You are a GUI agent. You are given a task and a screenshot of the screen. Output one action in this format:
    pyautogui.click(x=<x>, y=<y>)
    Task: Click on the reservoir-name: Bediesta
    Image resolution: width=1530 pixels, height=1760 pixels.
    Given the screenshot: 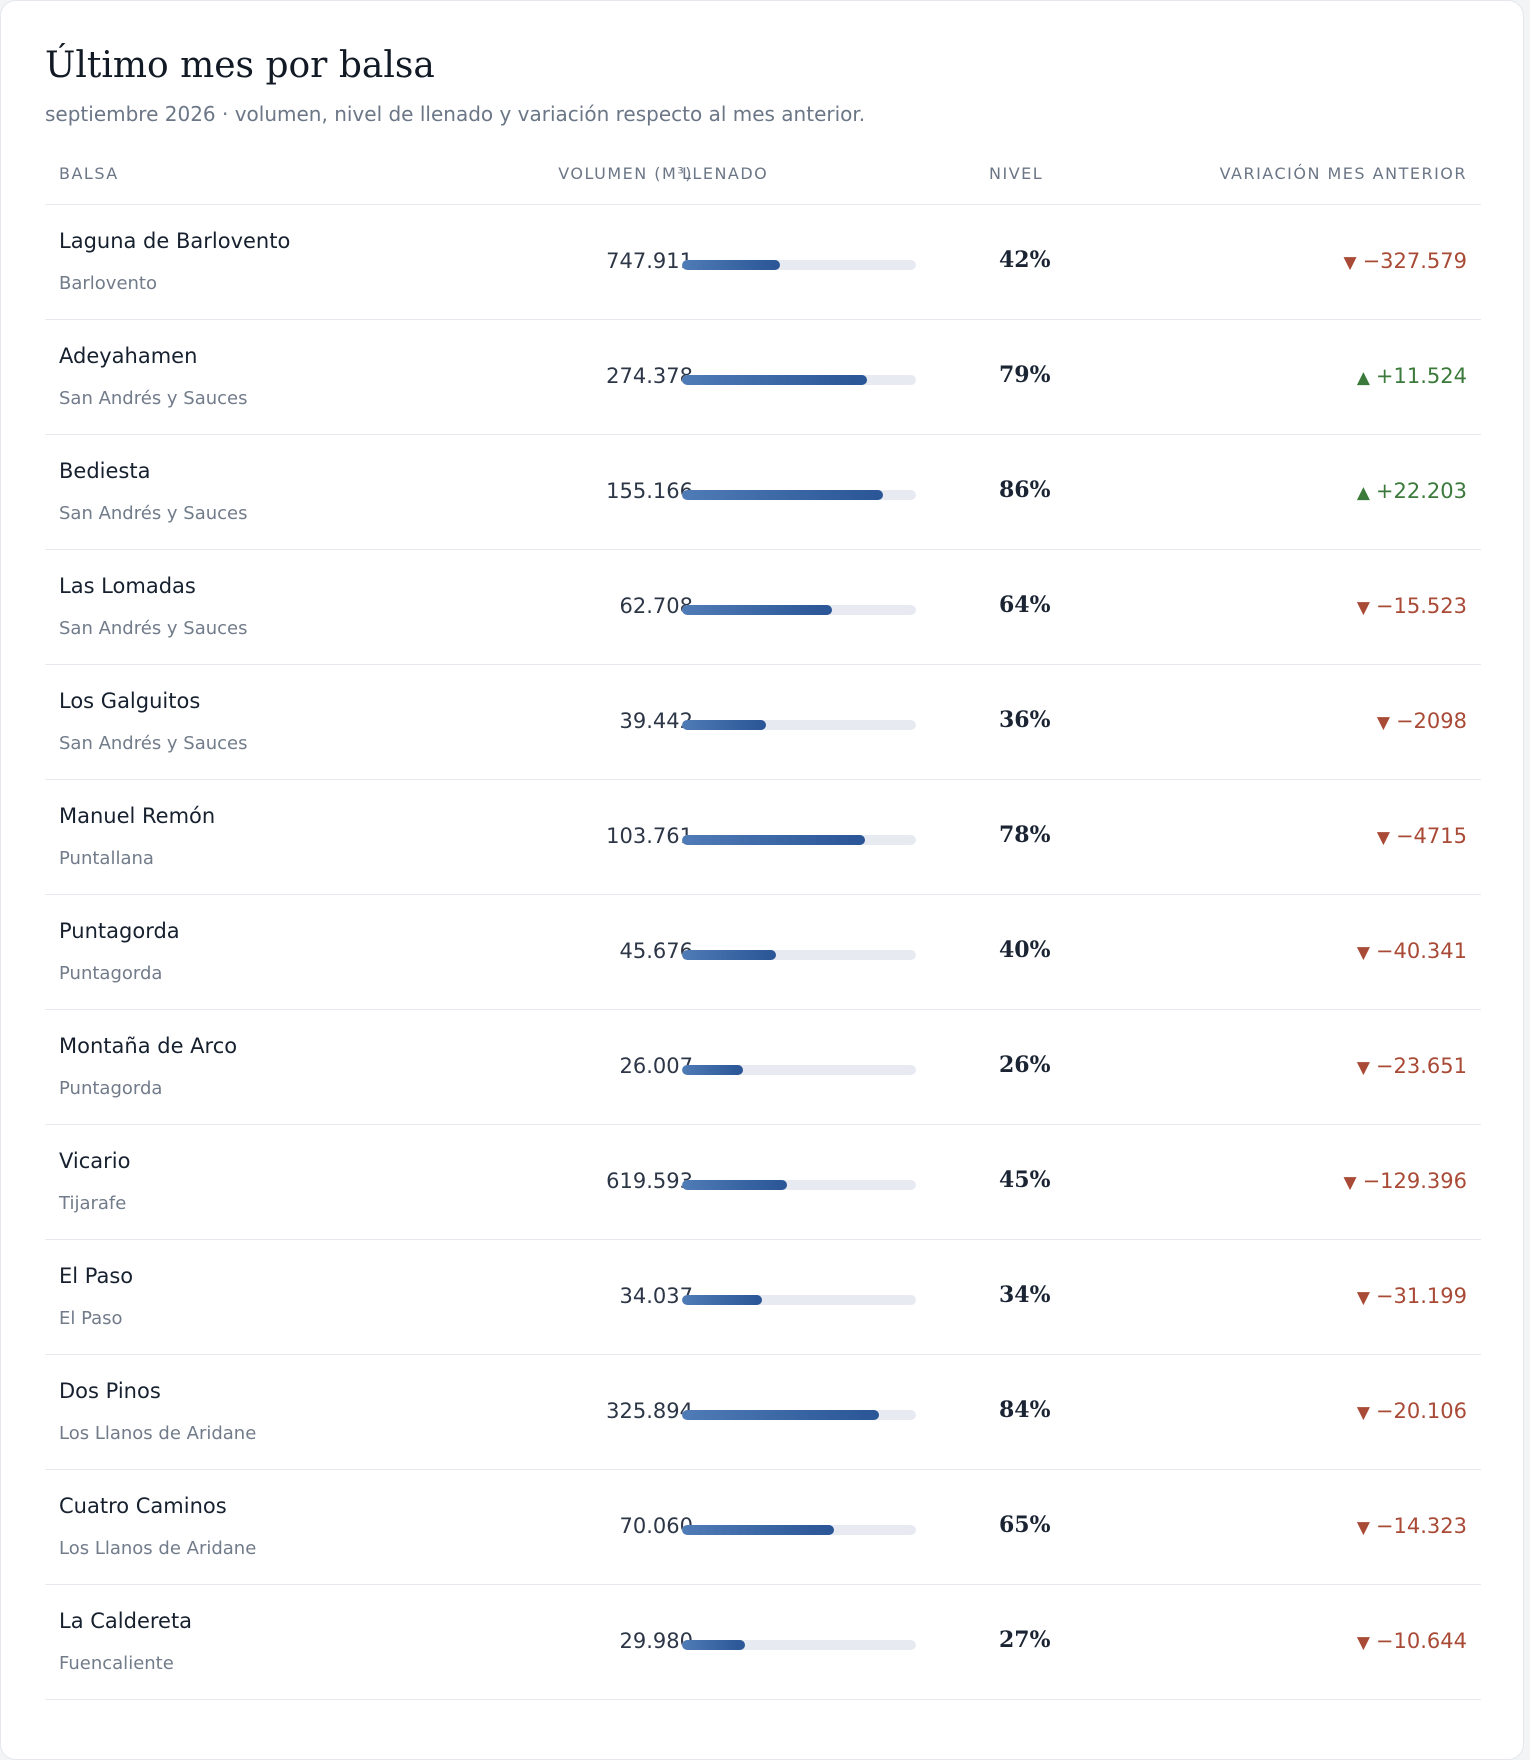 What is the action you would take?
    pyautogui.click(x=105, y=471)
    